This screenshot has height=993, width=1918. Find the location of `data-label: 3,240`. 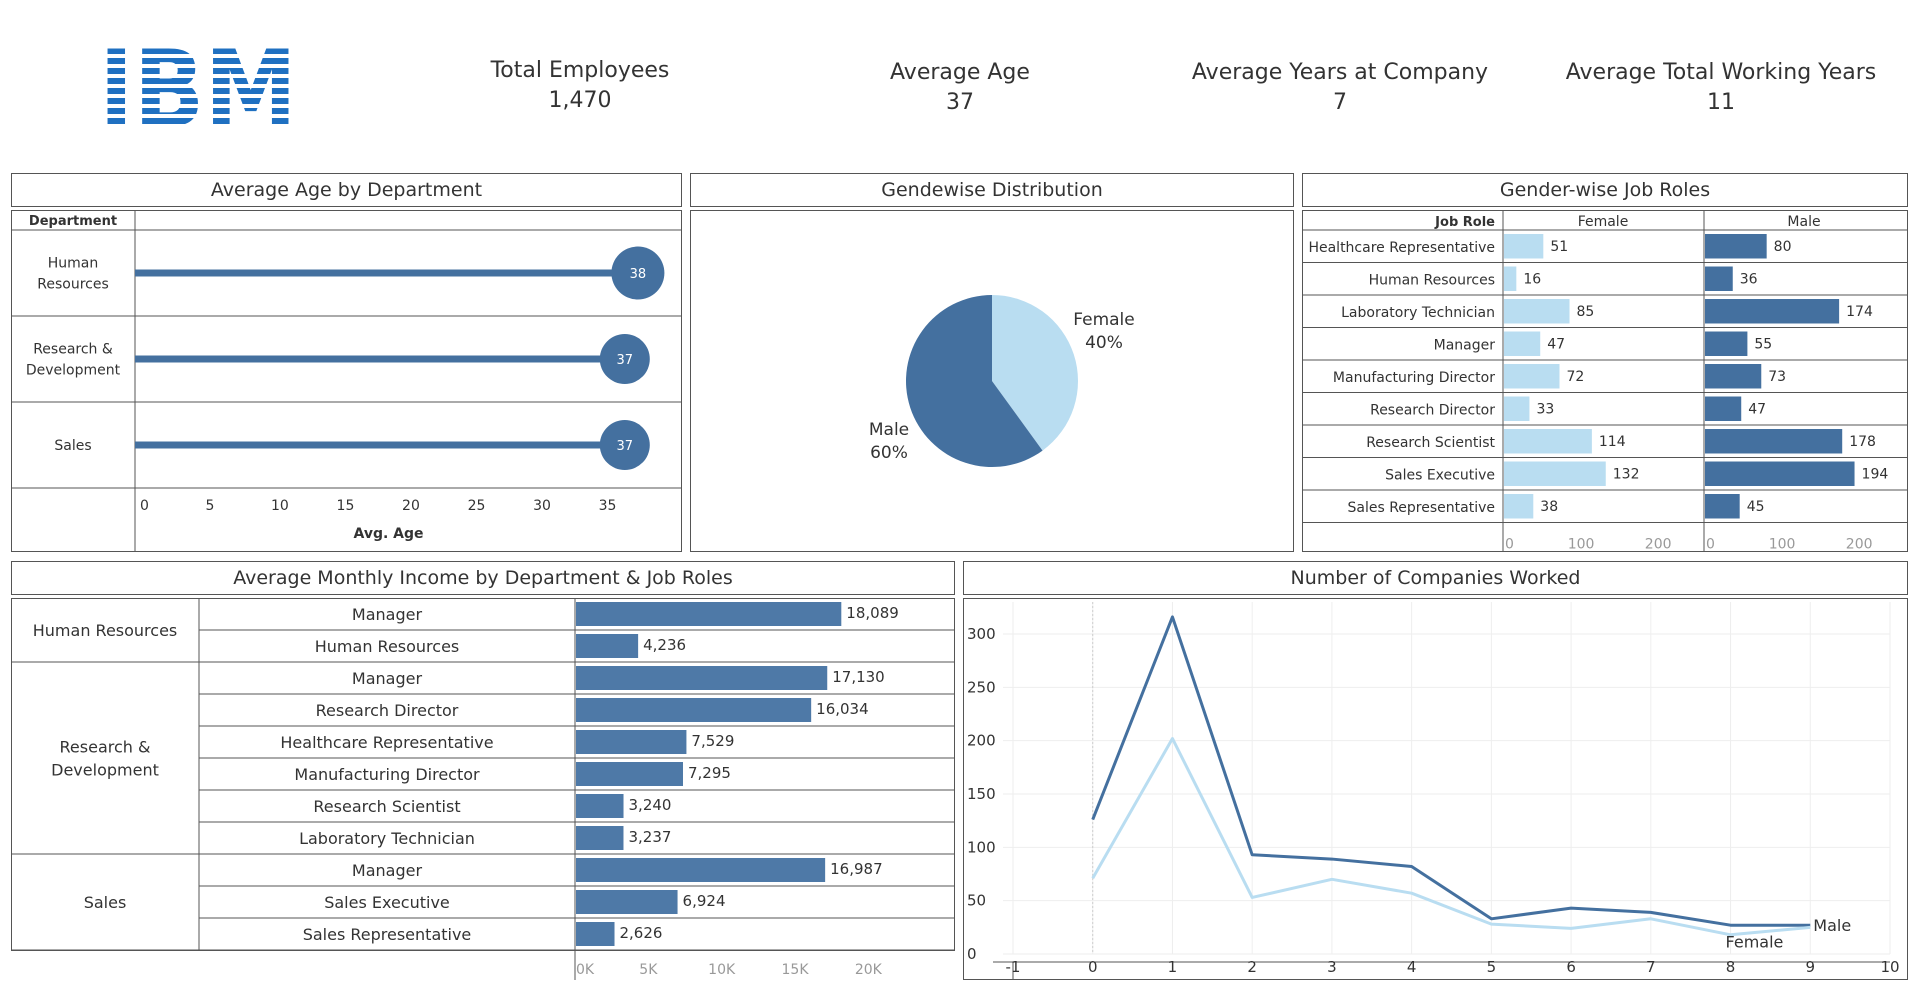

data-label: 3,240 is located at coordinates (650, 805).